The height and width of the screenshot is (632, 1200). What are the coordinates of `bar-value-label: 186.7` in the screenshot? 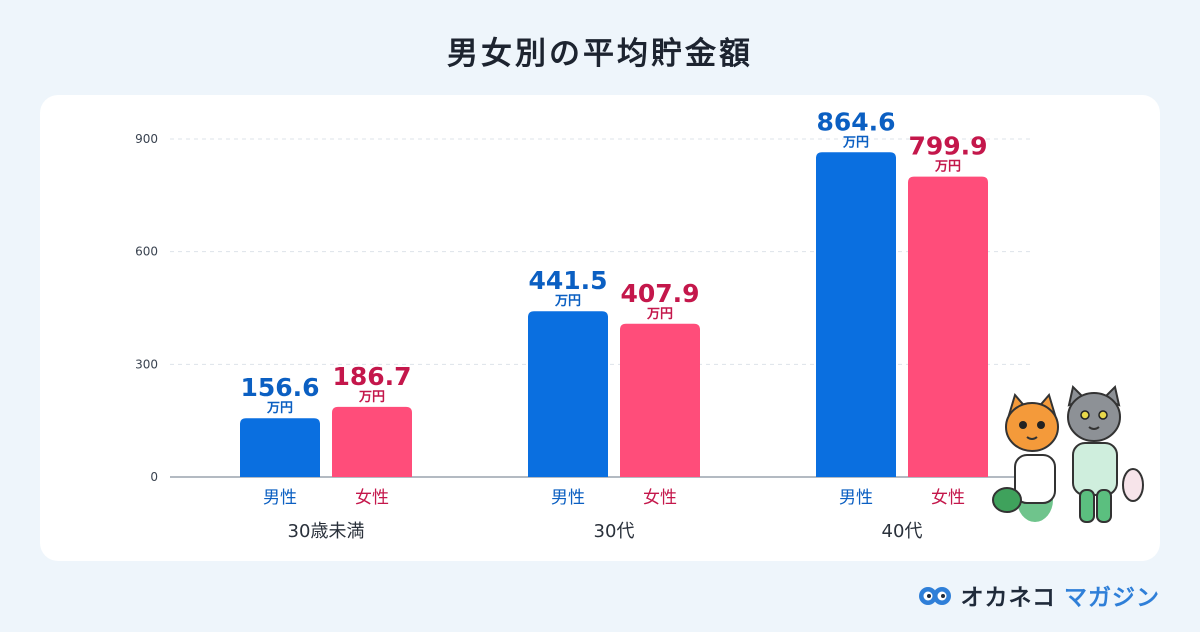 It's located at (371, 376).